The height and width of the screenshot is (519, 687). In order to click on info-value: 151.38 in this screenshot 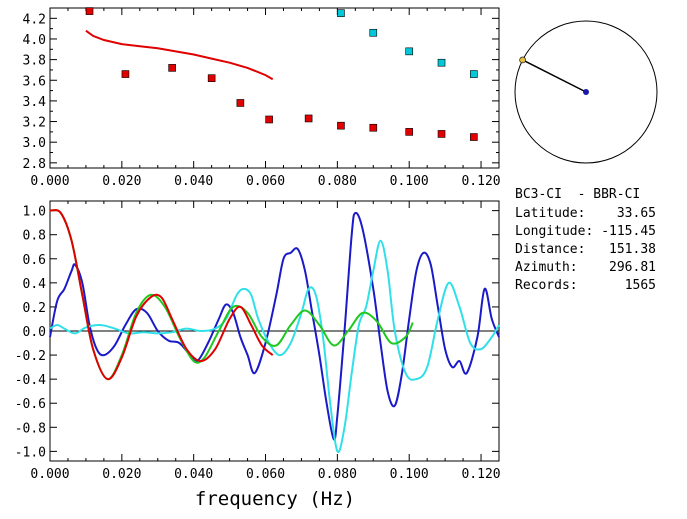, I will do `click(632, 249)`.